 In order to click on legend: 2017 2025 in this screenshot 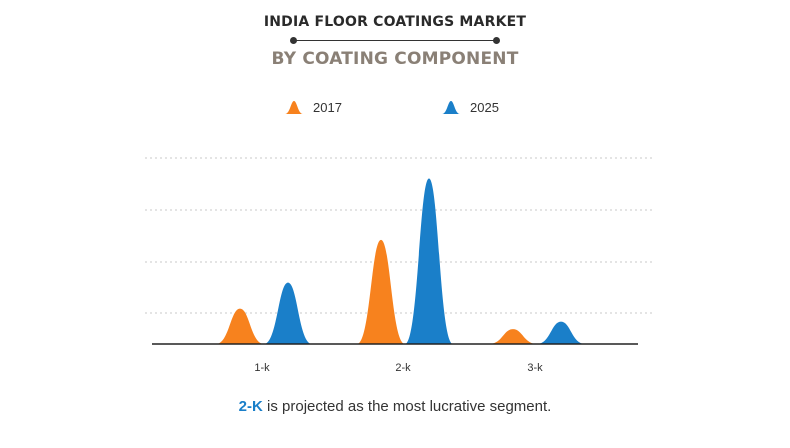, I will do `click(395, 110)`.